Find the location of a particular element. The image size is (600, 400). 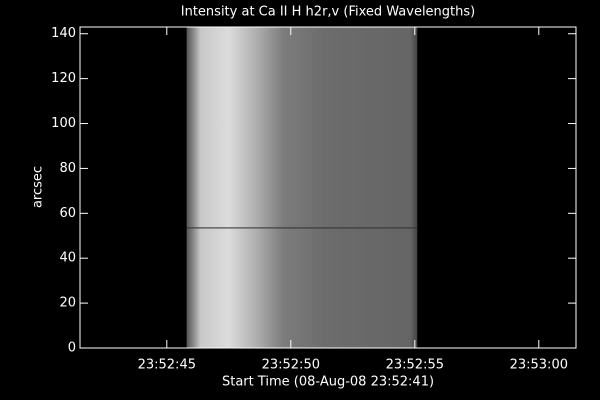

x-tick-label: 23:52:50 is located at coordinates (291, 365).